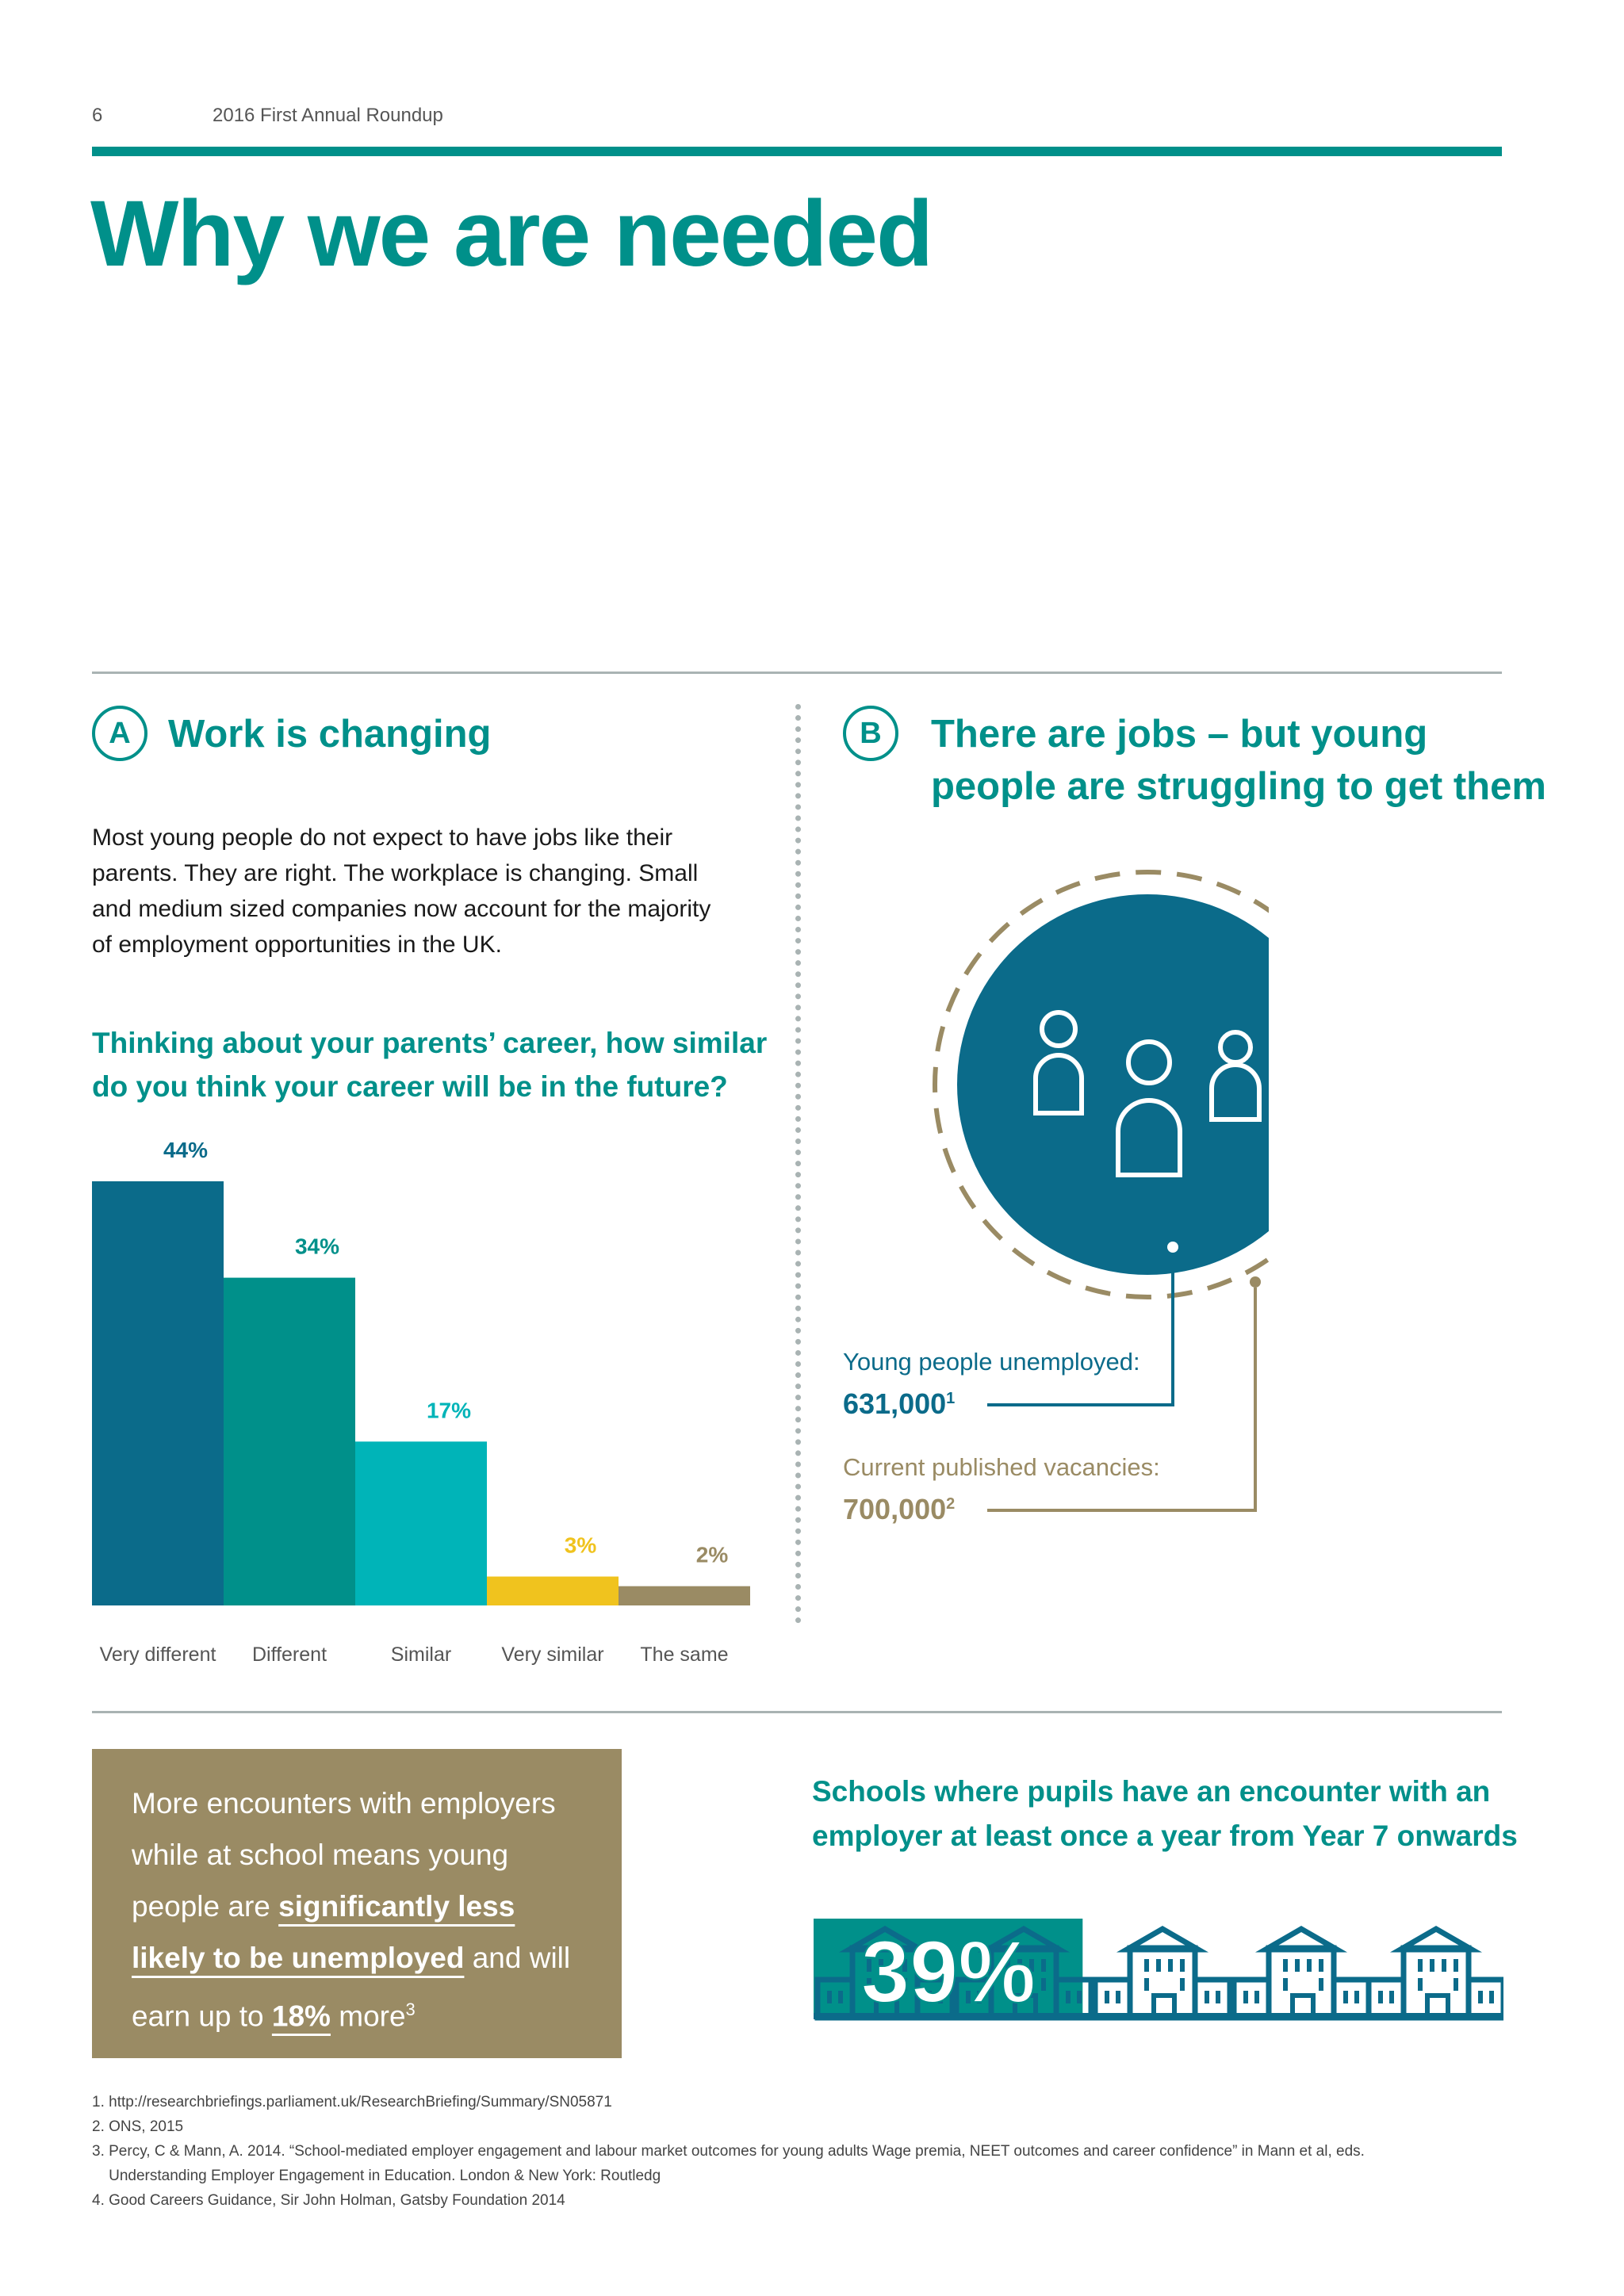 The height and width of the screenshot is (2296, 1624). What do you see at coordinates (289, 1655) in the screenshot?
I see `category-label: Different` at bounding box center [289, 1655].